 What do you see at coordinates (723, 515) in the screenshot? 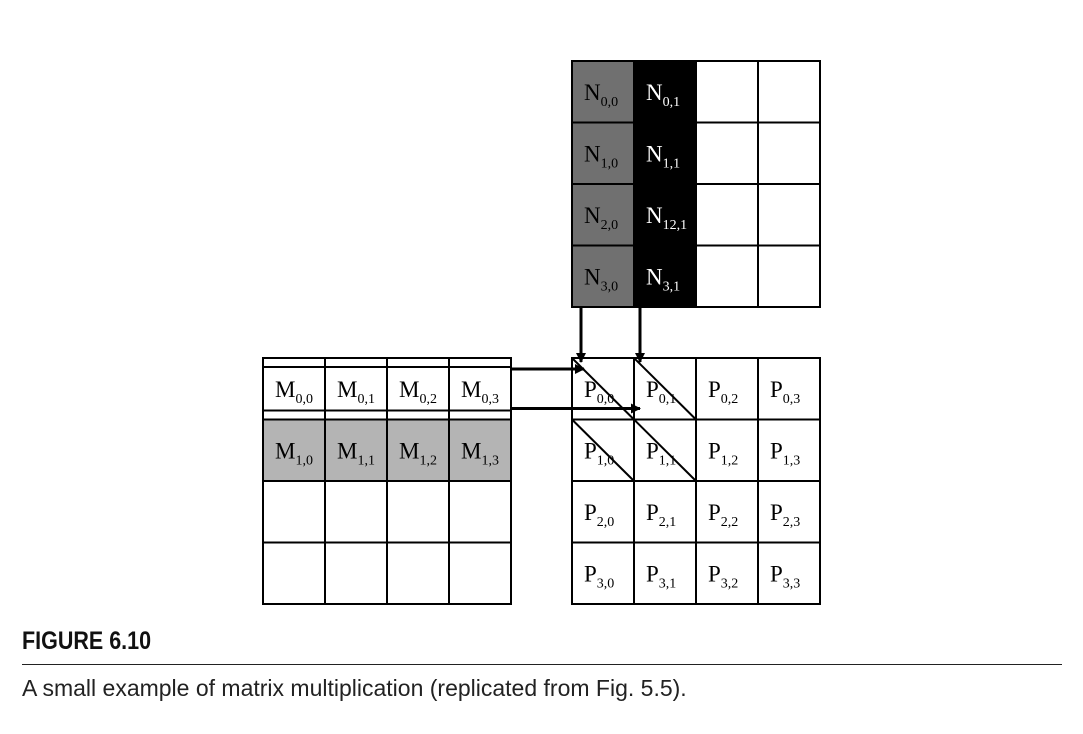
I see `matrix-p-label: P2,2` at bounding box center [723, 515].